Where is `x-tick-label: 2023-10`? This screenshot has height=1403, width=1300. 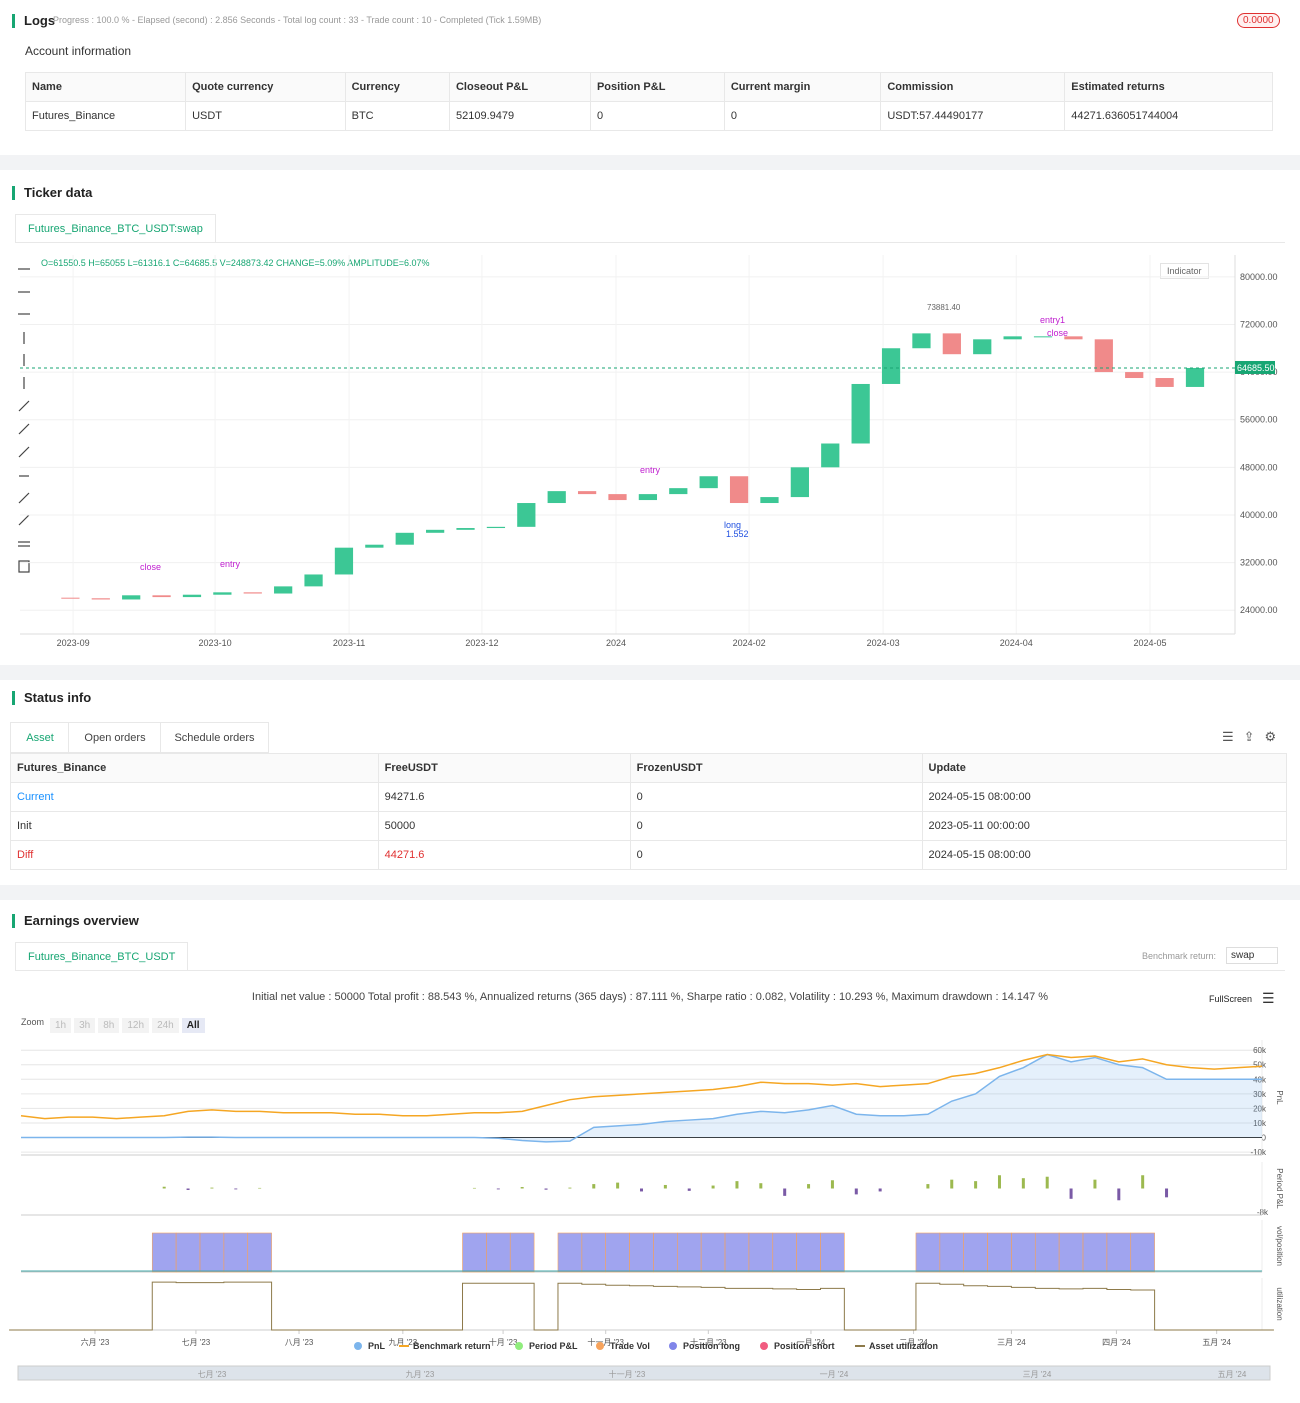
x-tick-label: 2023-10 is located at coordinates (215, 643).